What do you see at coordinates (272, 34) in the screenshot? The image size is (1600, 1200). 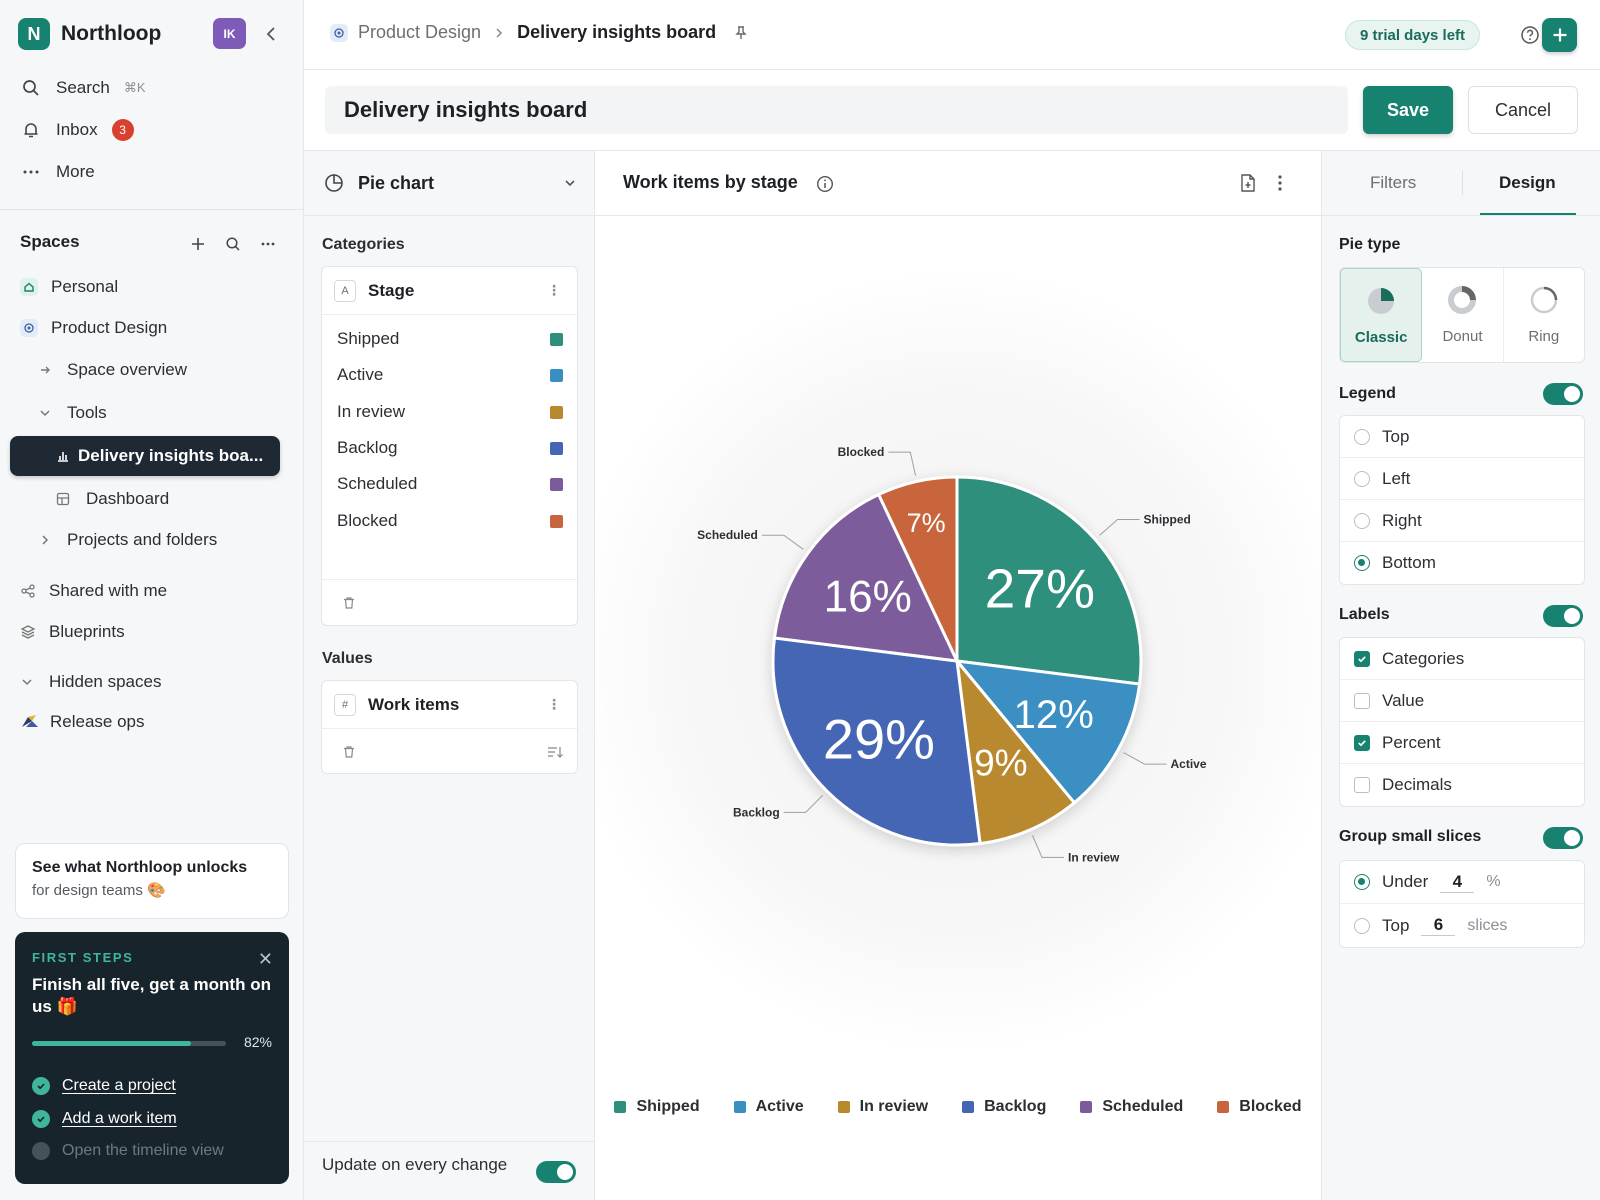 I see `collapse-sidebar-icon` at bounding box center [272, 34].